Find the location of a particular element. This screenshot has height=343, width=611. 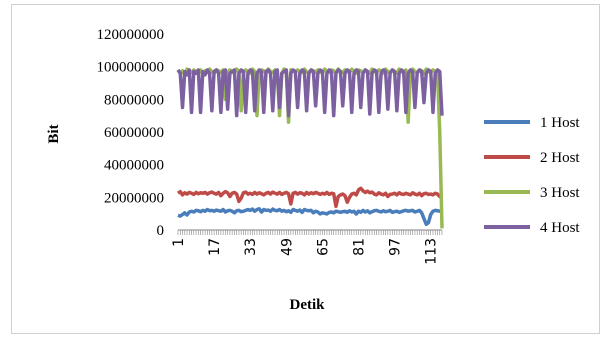

y-axis-title: Bit is located at coordinates (54, 133).